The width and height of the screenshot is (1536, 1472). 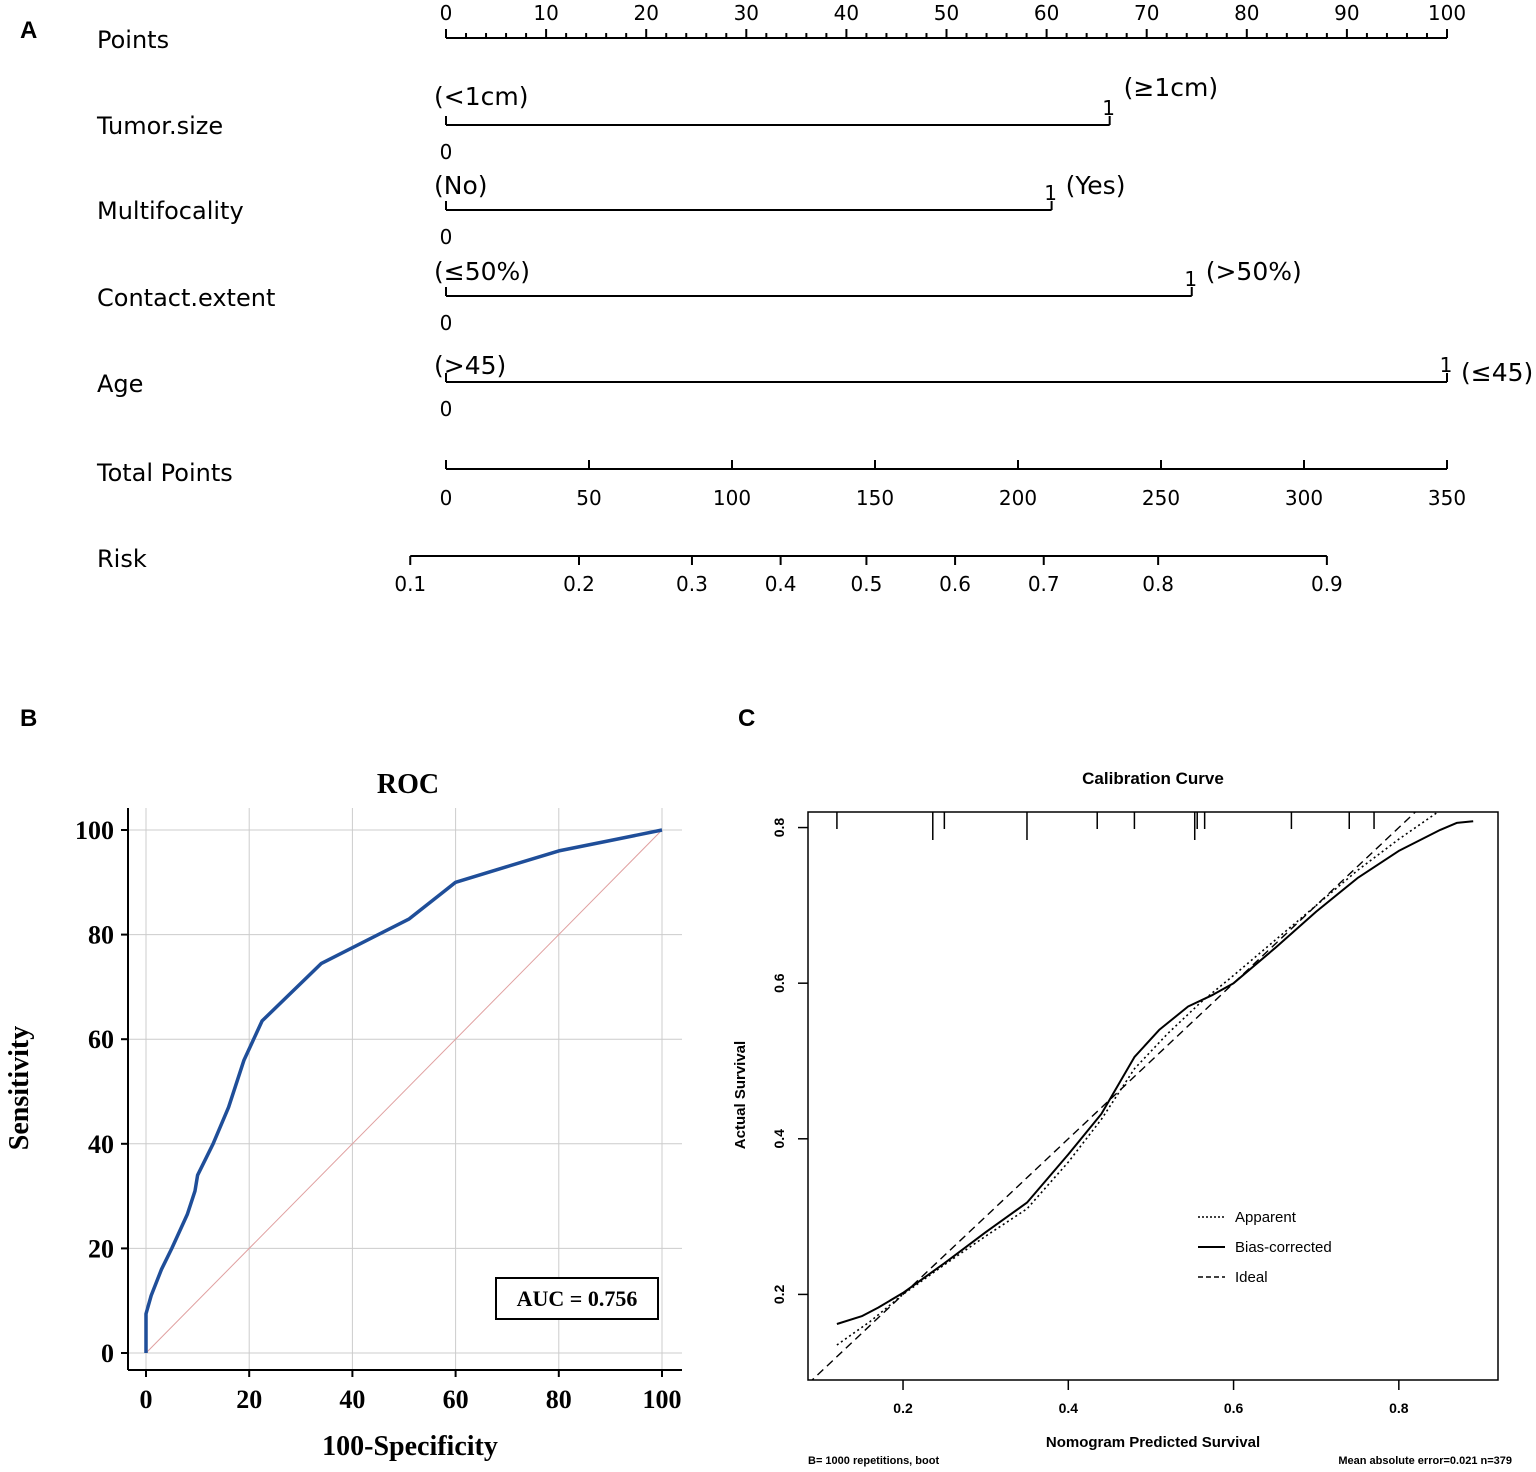 I want to click on contact-extent-high-text: (>50%), so click(x=1254, y=271).